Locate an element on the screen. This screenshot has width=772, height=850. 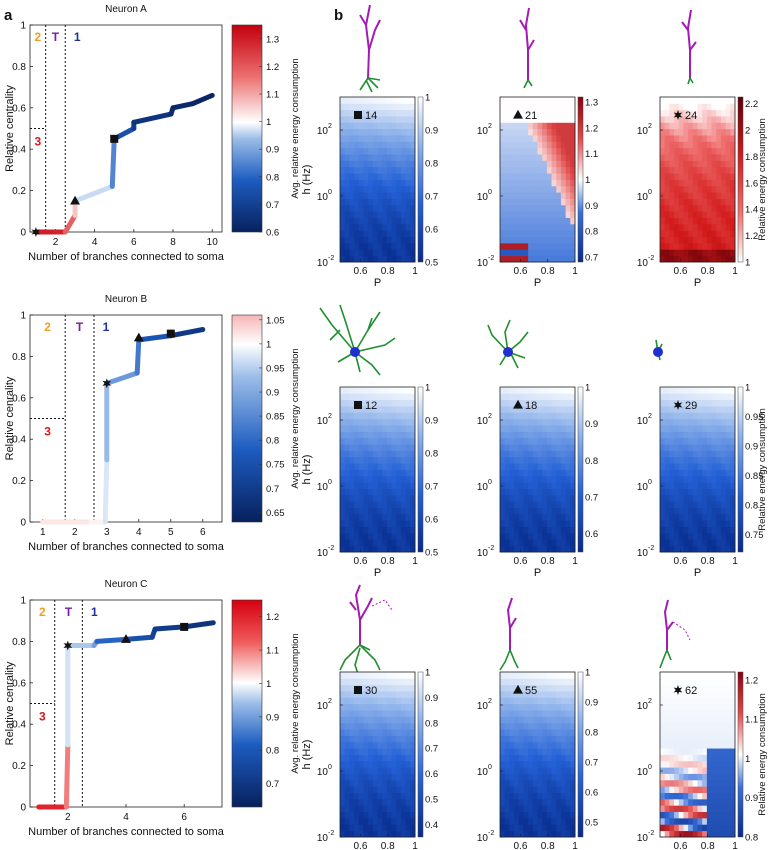
colorbar-tick-label: 0.85 is located at coordinates (754, 476).